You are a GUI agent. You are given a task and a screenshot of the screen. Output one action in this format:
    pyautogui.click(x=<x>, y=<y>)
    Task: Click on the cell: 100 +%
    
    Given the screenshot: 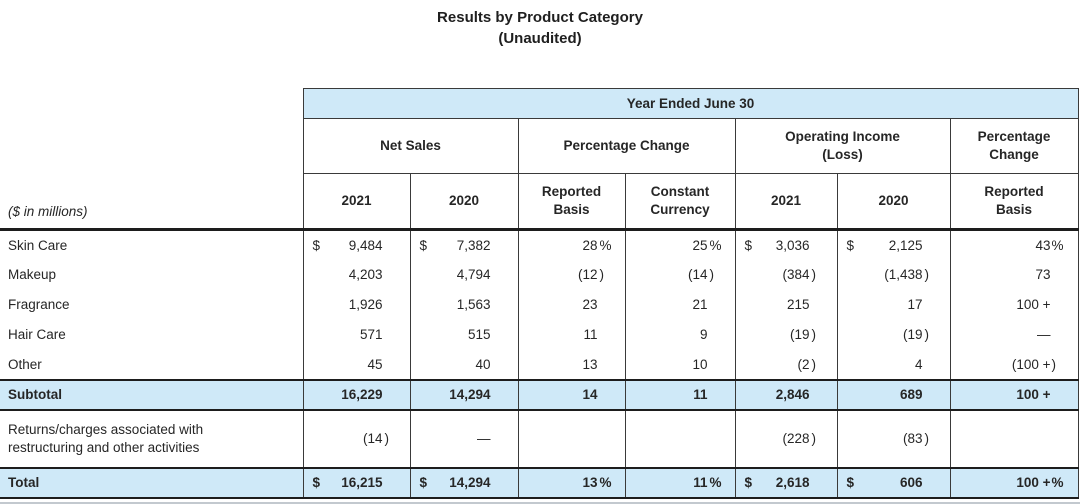 What is the action you would take?
    pyautogui.click(x=1014, y=482)
    